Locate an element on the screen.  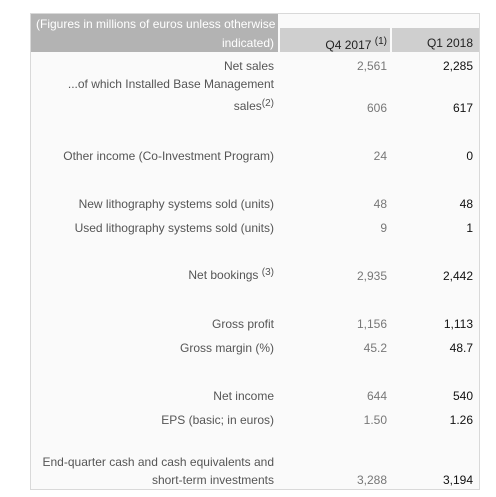
cell-eps-q1-2018: 1.26 is located at coordinates (461, 420).